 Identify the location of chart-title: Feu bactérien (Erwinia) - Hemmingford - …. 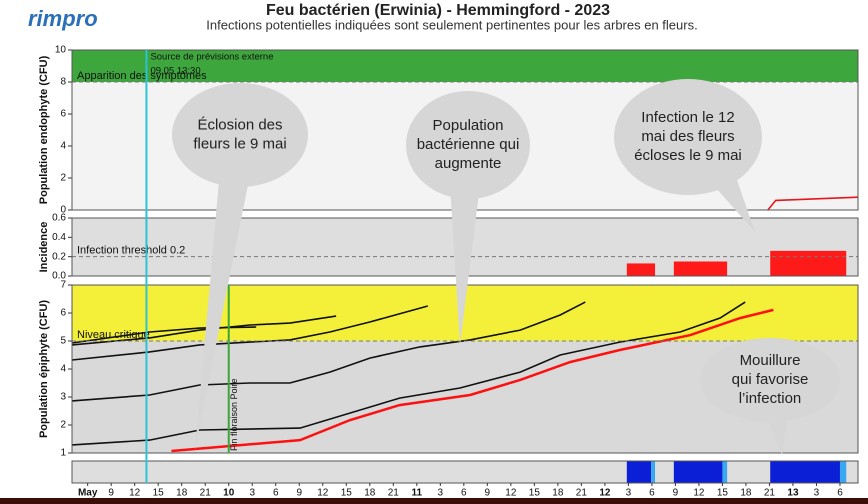
(438, 10).